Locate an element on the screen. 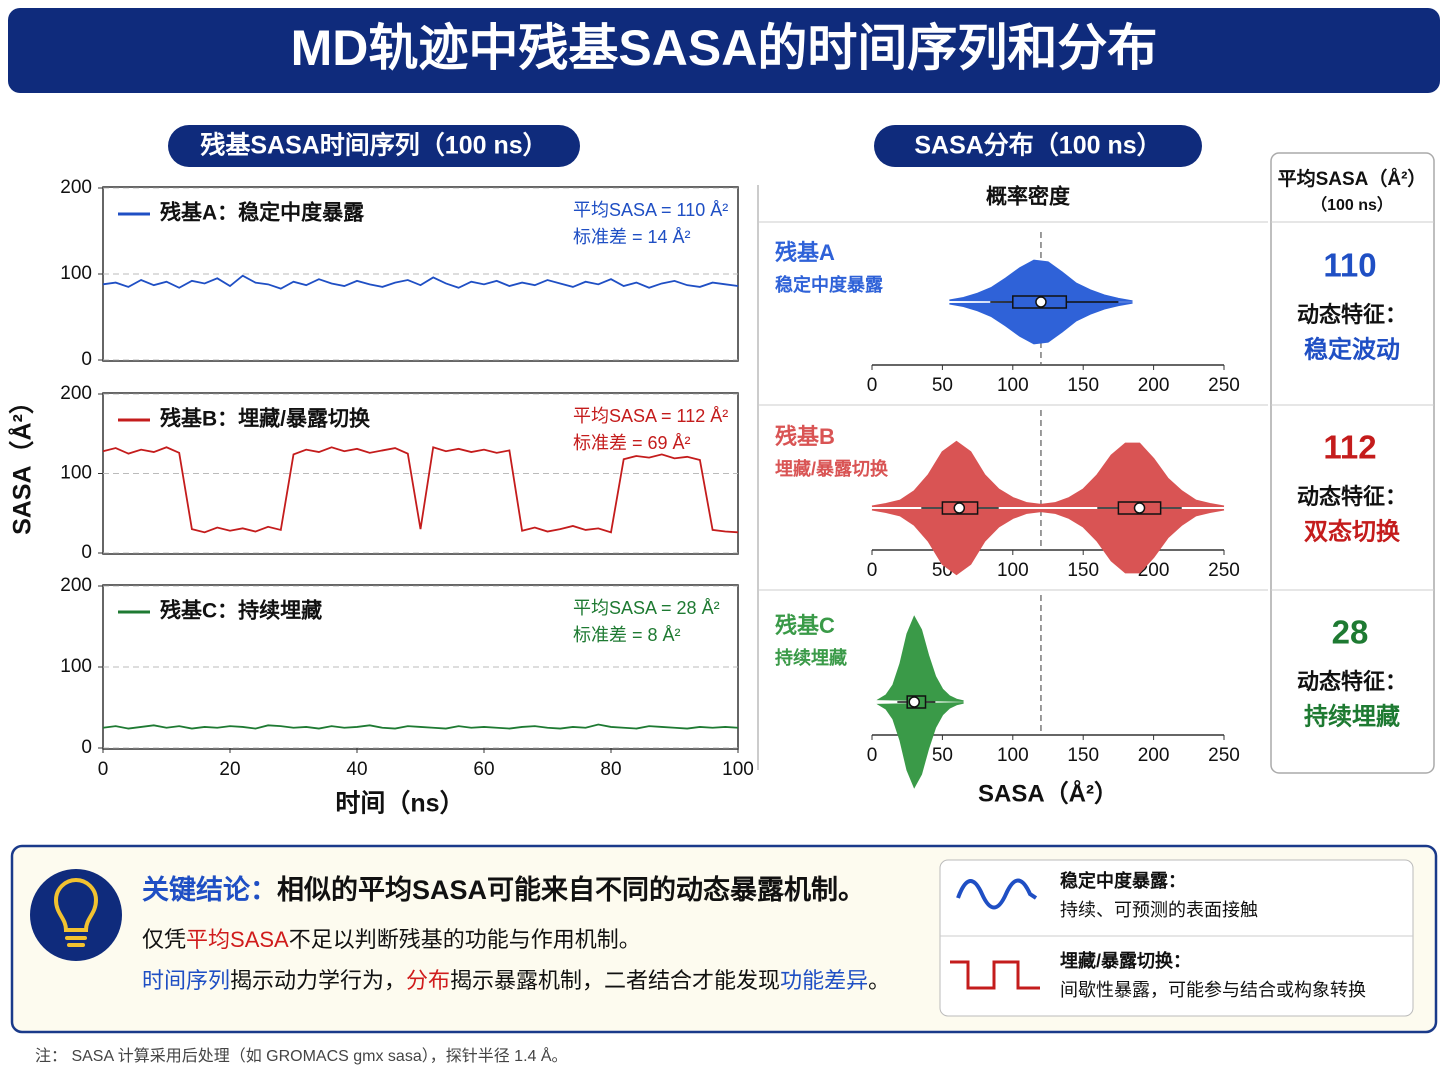  x-tick-label: 80 is located at coordinates (610, 769).